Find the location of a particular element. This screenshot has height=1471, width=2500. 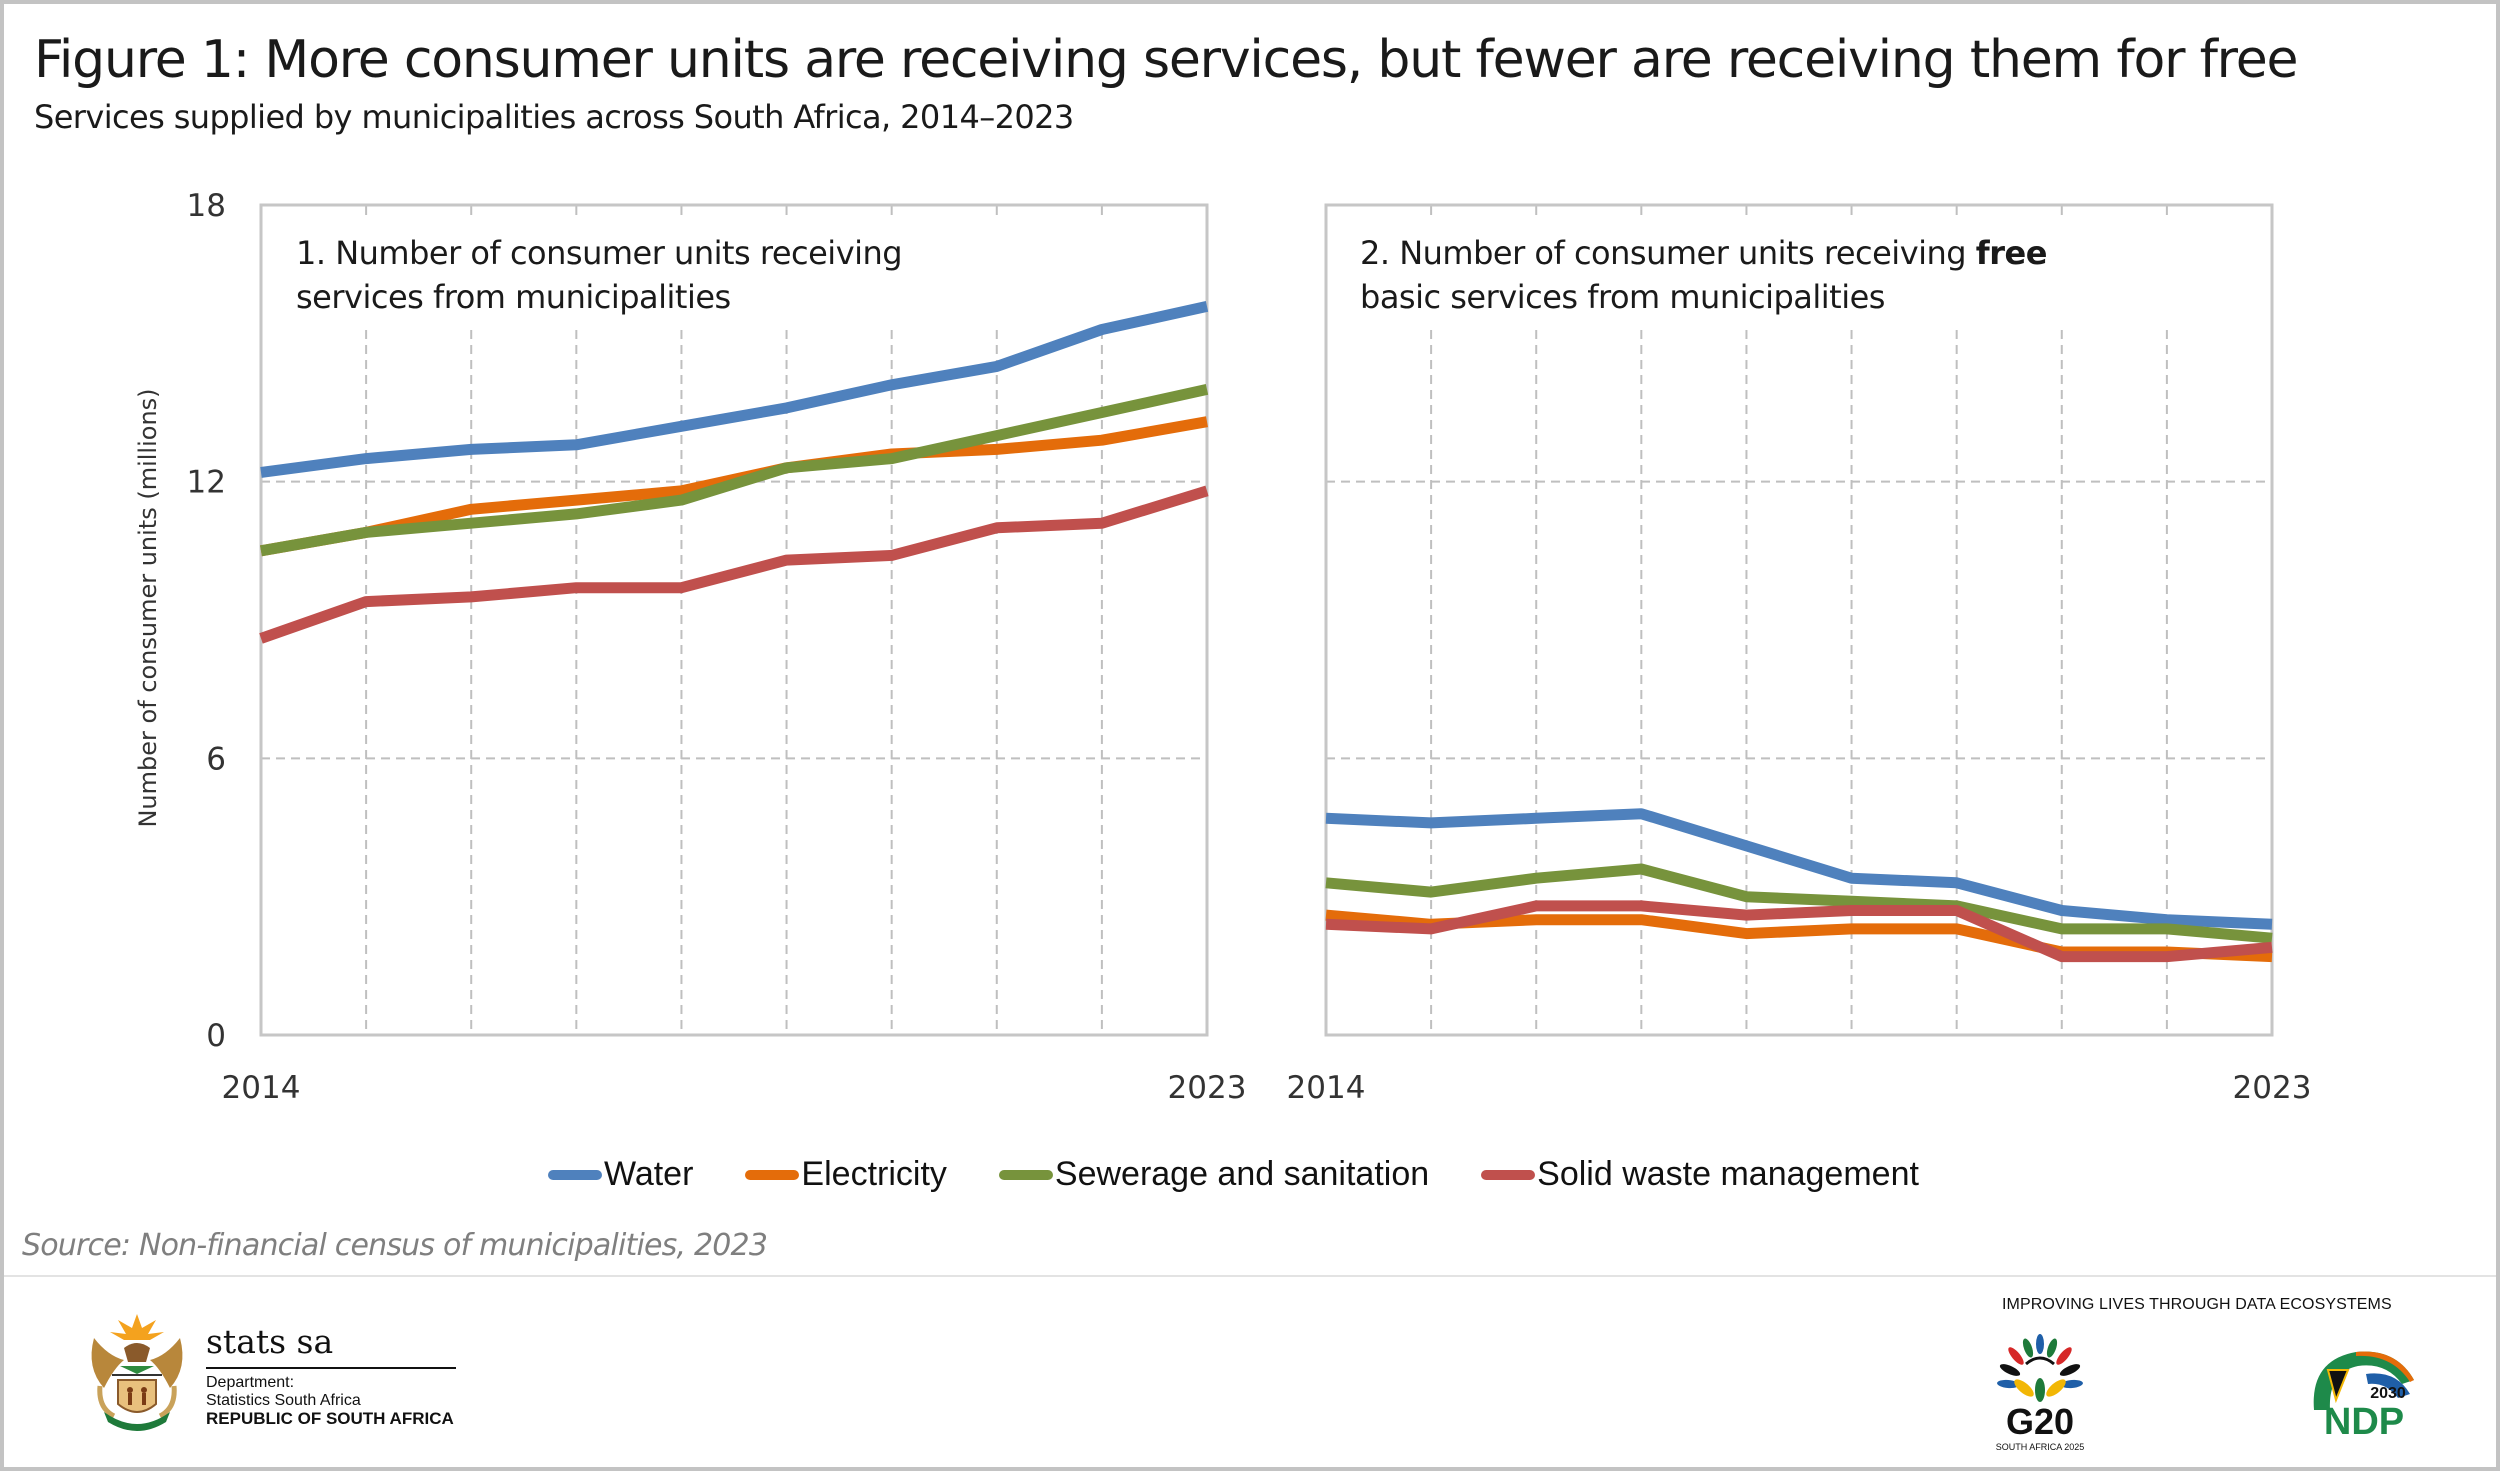

department-label: Department: is located at coordinates (250, 1382).